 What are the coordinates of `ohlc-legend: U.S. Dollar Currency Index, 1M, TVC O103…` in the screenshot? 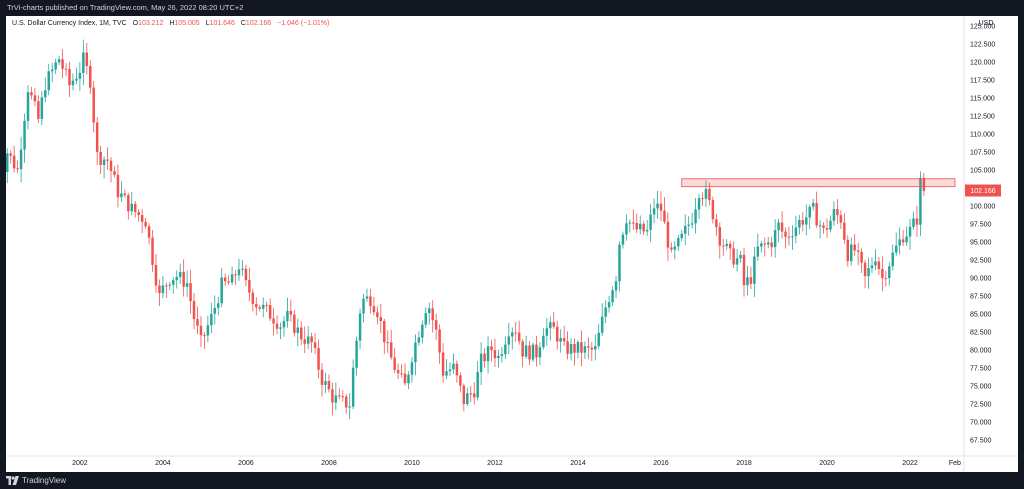 It's located at (170, 23).